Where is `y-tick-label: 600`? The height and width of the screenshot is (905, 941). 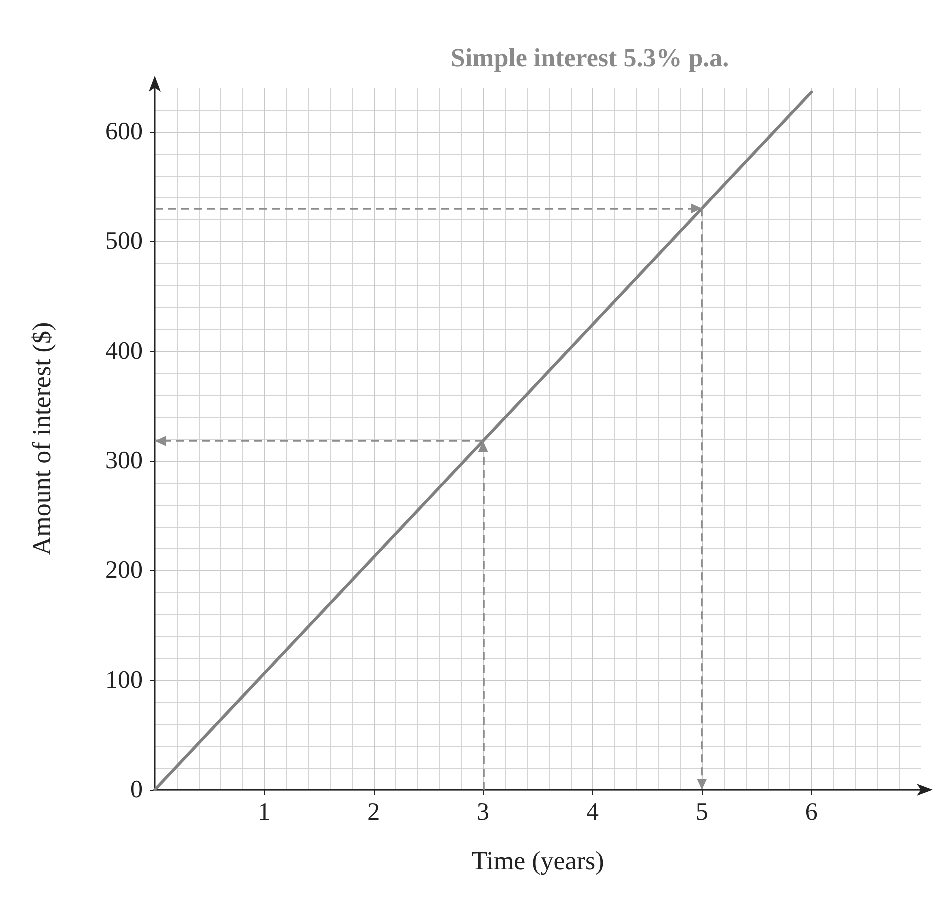 y-tick-label: 600 is located at coordinates (124, 132).